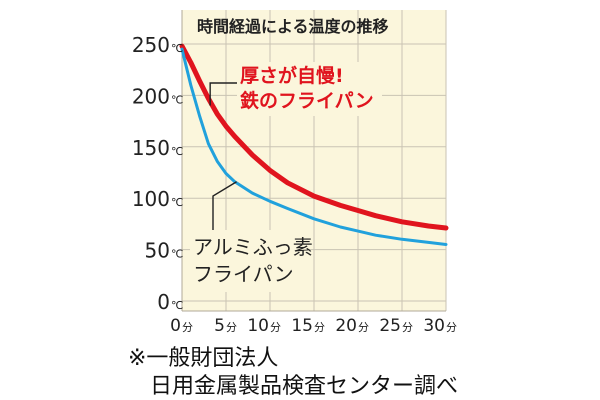 The height and width of the screenshot is (400, 600). I want to click on y-tick-label: 100, so click(151, 199).